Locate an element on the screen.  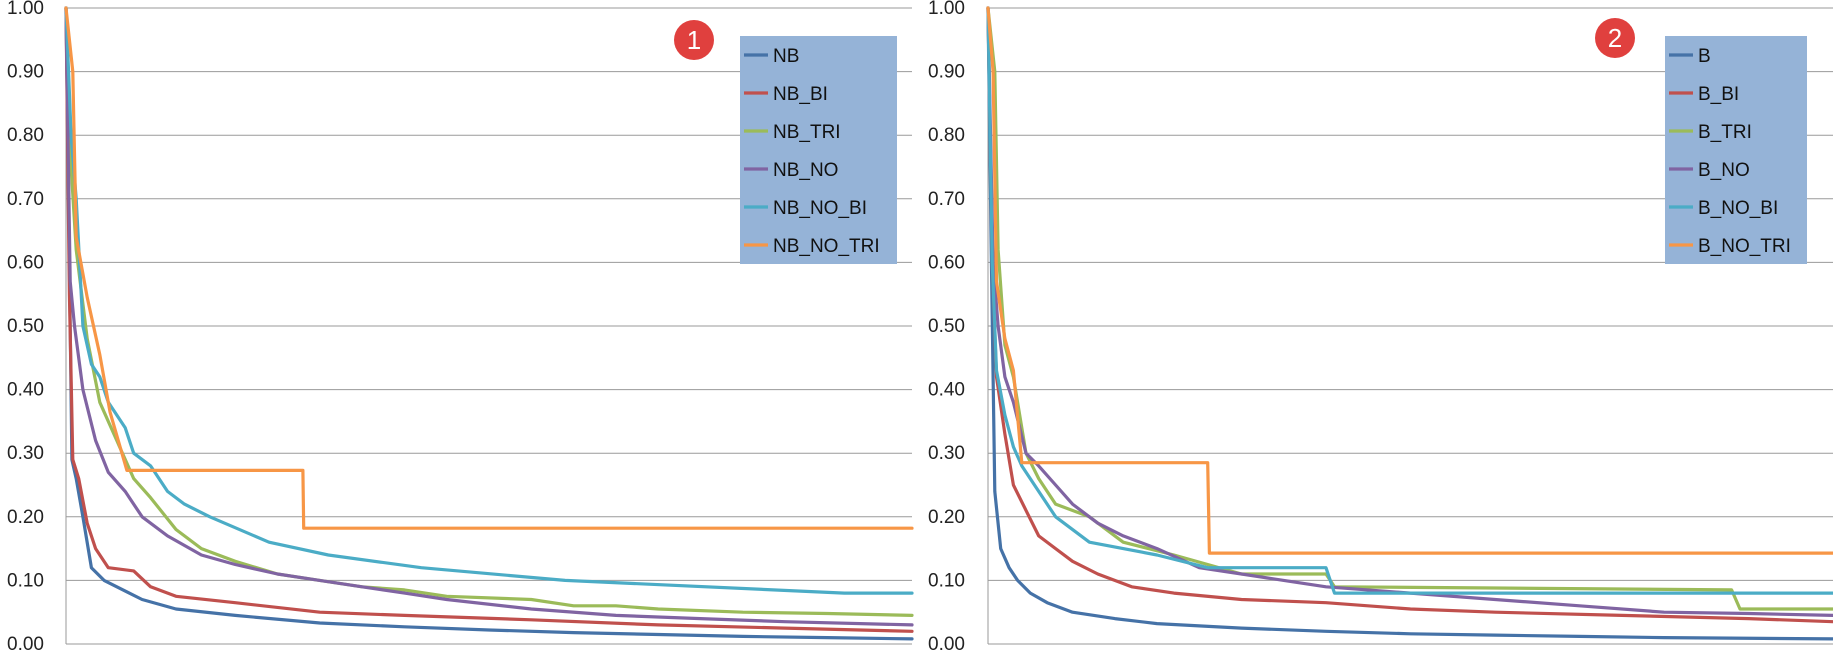
legend-label: B_NO_TRI is located at coordinates (1744, 246).